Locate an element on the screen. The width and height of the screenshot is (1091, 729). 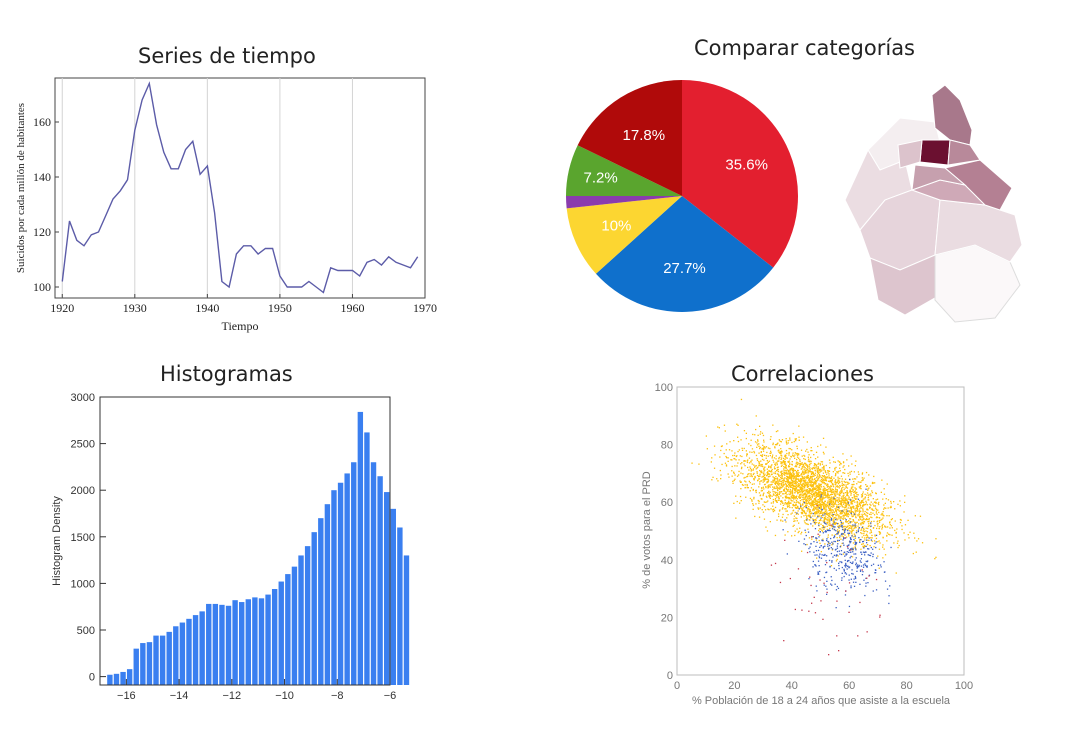
timeseries-y-tick-label: 100 is located at coordinates (42, 287).